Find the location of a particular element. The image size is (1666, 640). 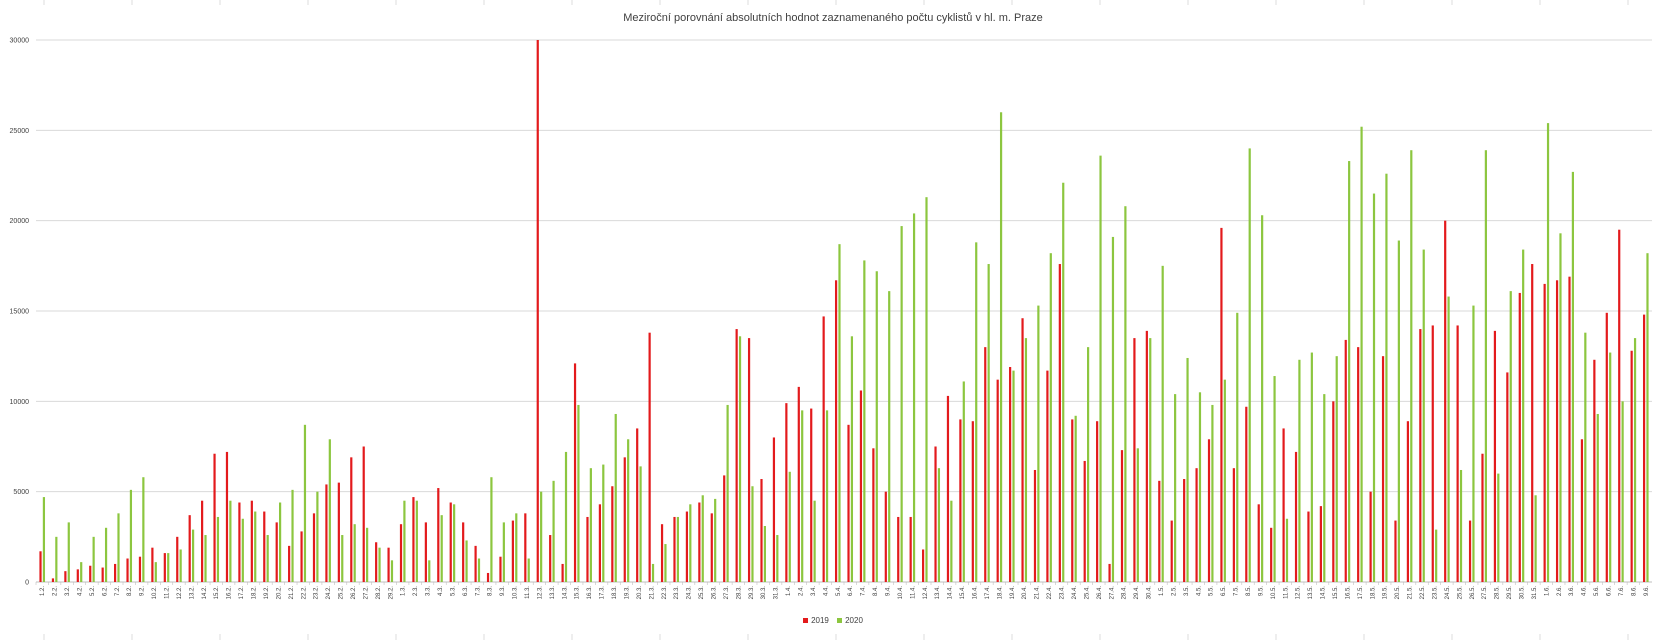

x-tick-label: 24.3. is located at coordinates (690, 593).